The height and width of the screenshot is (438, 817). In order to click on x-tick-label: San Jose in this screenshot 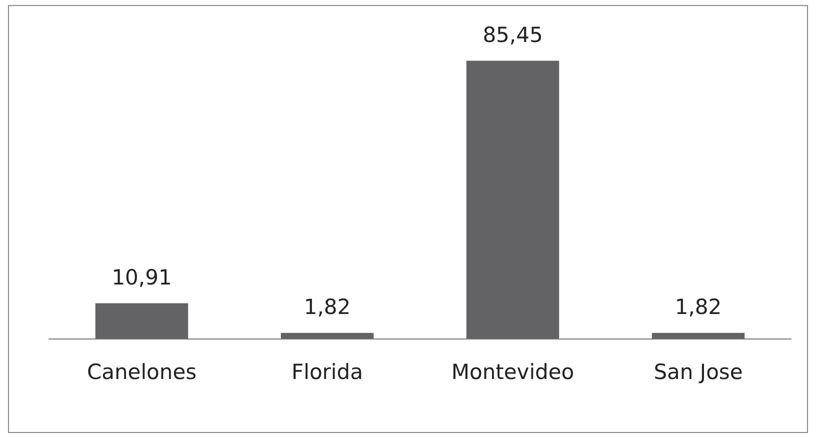, I will do `click(698, 372)`.